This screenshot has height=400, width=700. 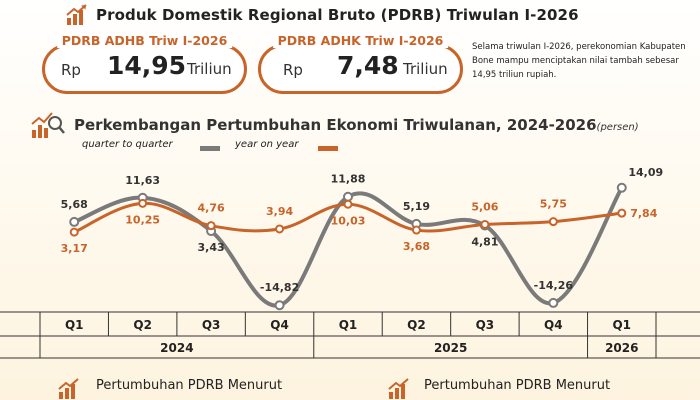 I want to click on bottom-right-title: Pertumbuhan PDRB Menurut, so click(x=517, y=385).